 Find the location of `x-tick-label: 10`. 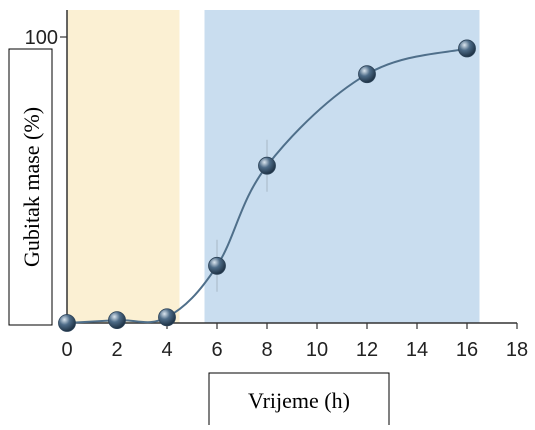

x-tick-label: 10 is located at coordinates (317, 350).